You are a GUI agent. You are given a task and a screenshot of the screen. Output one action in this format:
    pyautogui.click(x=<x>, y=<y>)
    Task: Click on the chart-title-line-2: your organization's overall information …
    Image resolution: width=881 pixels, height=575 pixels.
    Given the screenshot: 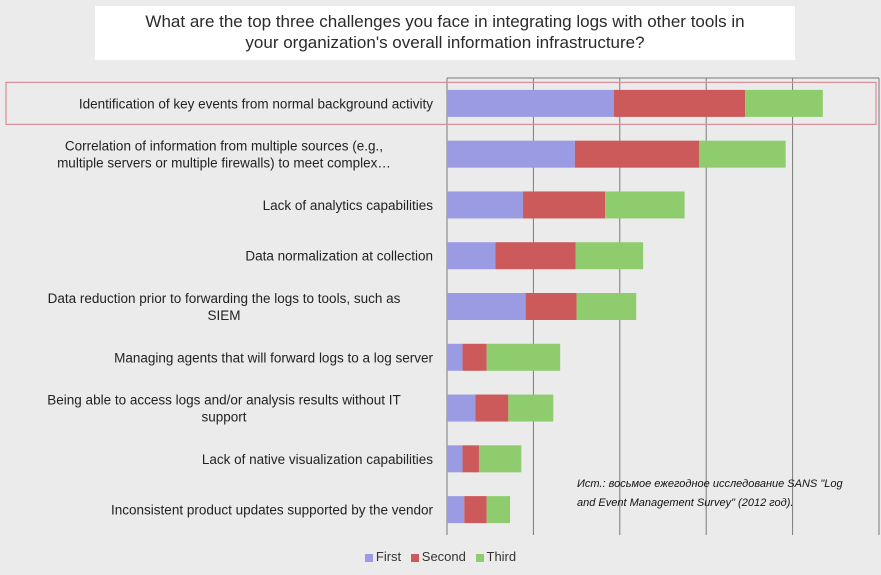 What is the action you would take?
    pyautogui.click(x=445, y=42)
    